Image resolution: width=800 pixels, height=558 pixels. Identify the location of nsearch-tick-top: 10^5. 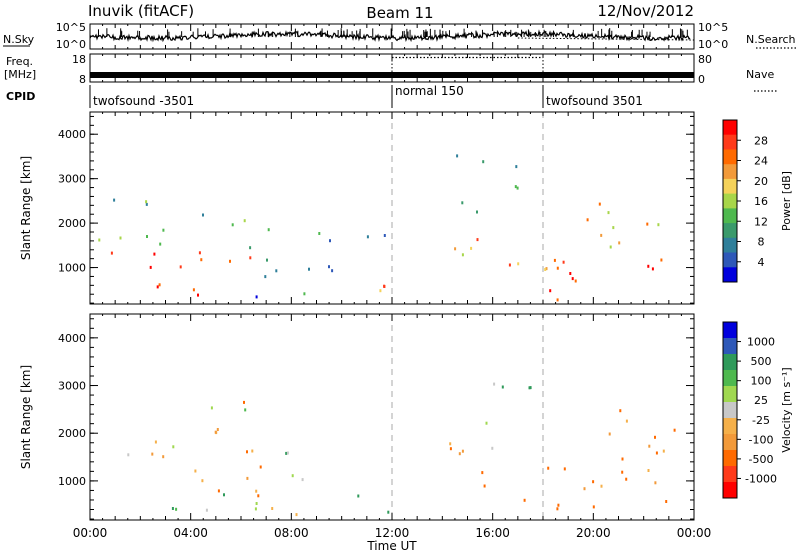
(713, 27).